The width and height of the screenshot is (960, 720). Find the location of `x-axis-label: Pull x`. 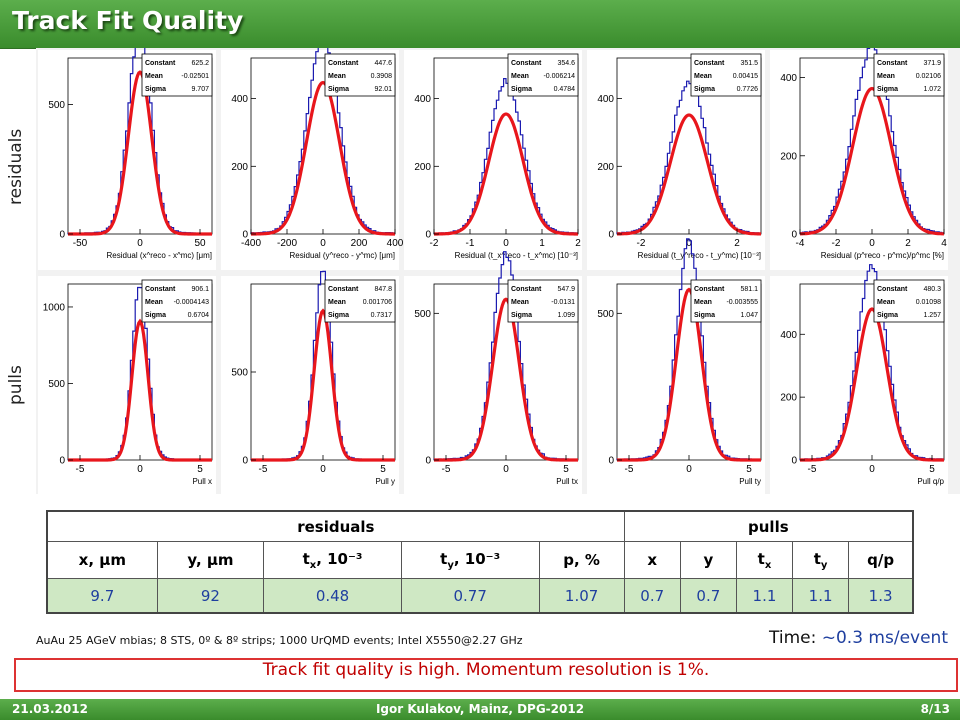

x-axis-label: Pull x is located at coordinates (202, 481).